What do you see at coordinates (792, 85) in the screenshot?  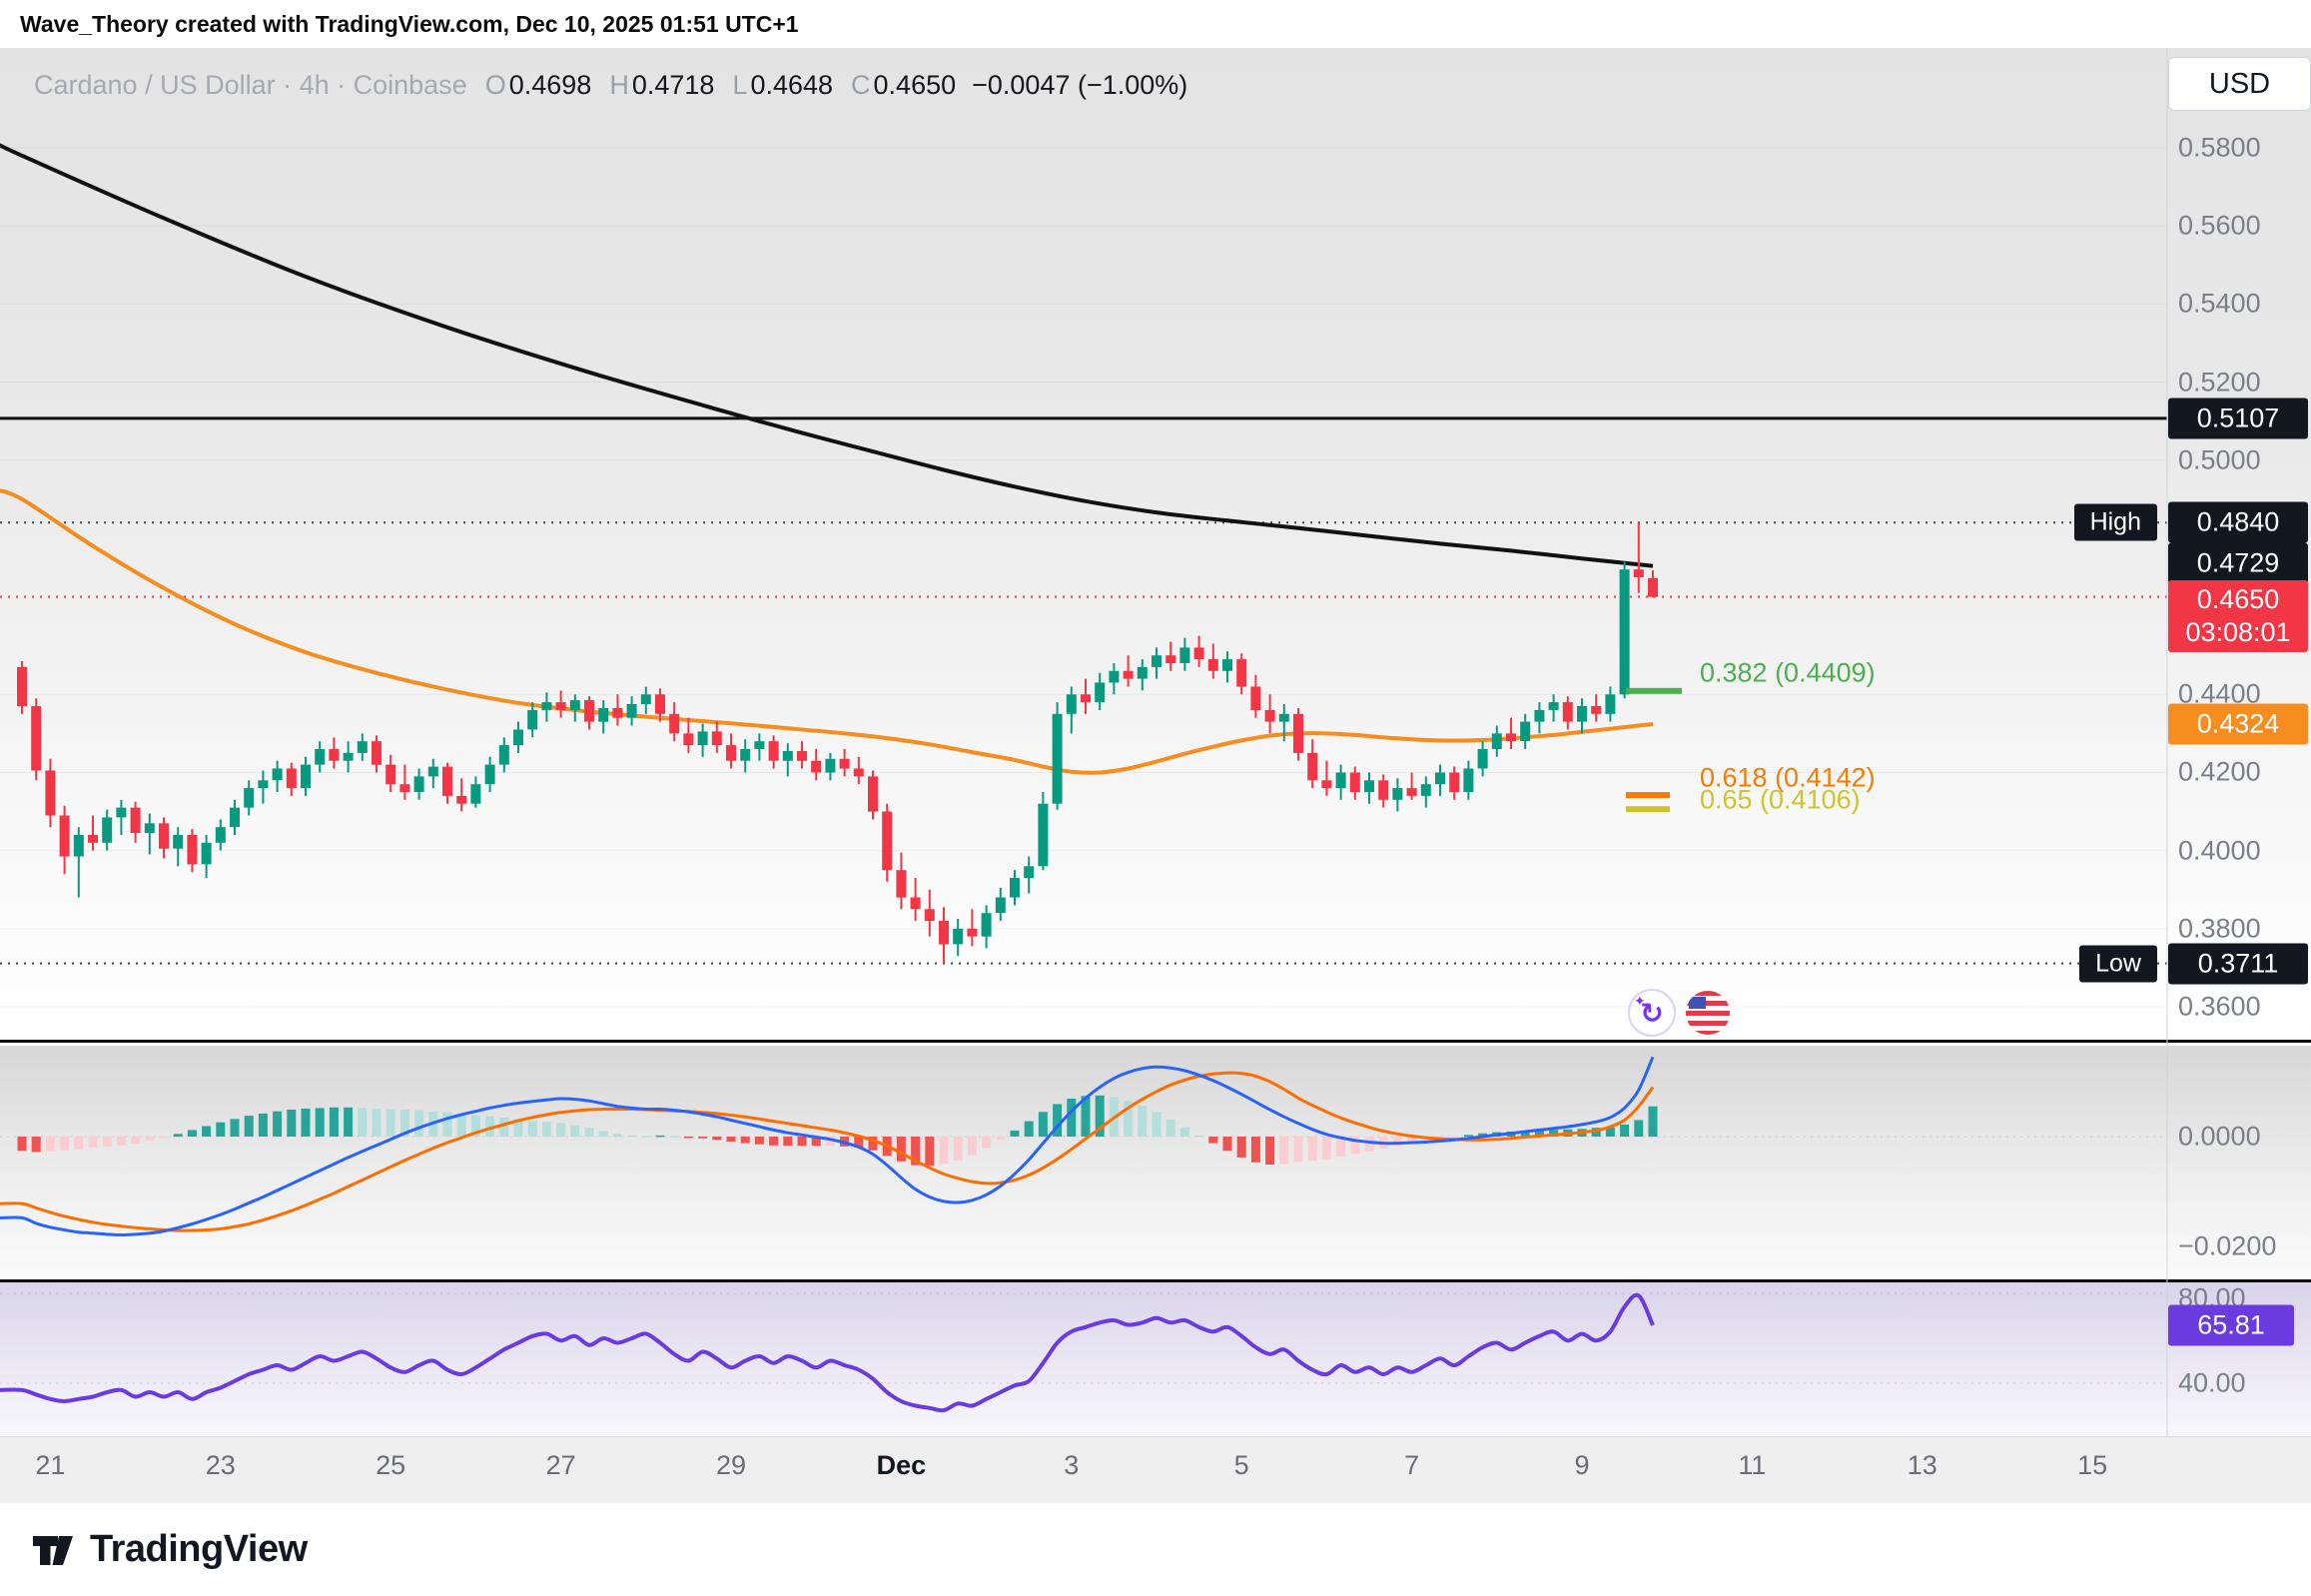 I see `low-value: 0.4648` at bounding box center [792, 85].